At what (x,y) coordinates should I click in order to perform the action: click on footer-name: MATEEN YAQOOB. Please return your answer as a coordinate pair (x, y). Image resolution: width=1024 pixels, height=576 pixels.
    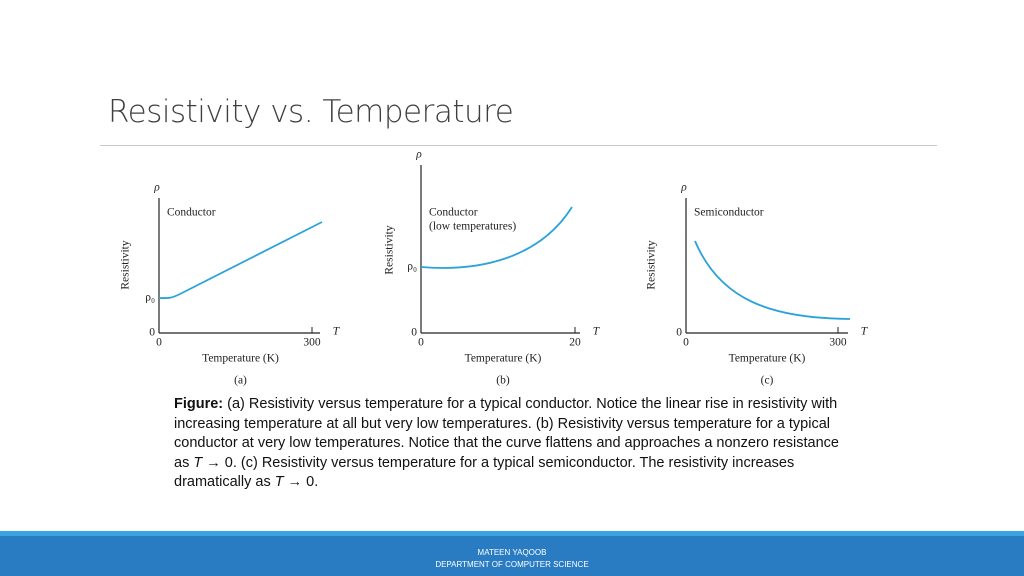
    Looking at the image, I should click on (512, 552).